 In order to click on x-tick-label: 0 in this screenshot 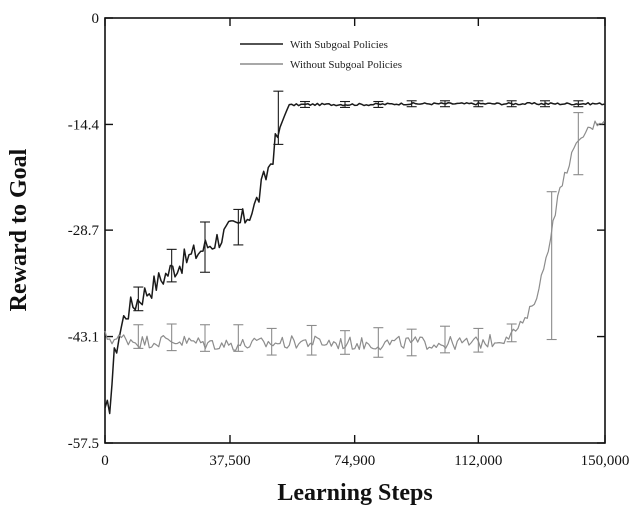, I will do `click(105, 461)`.